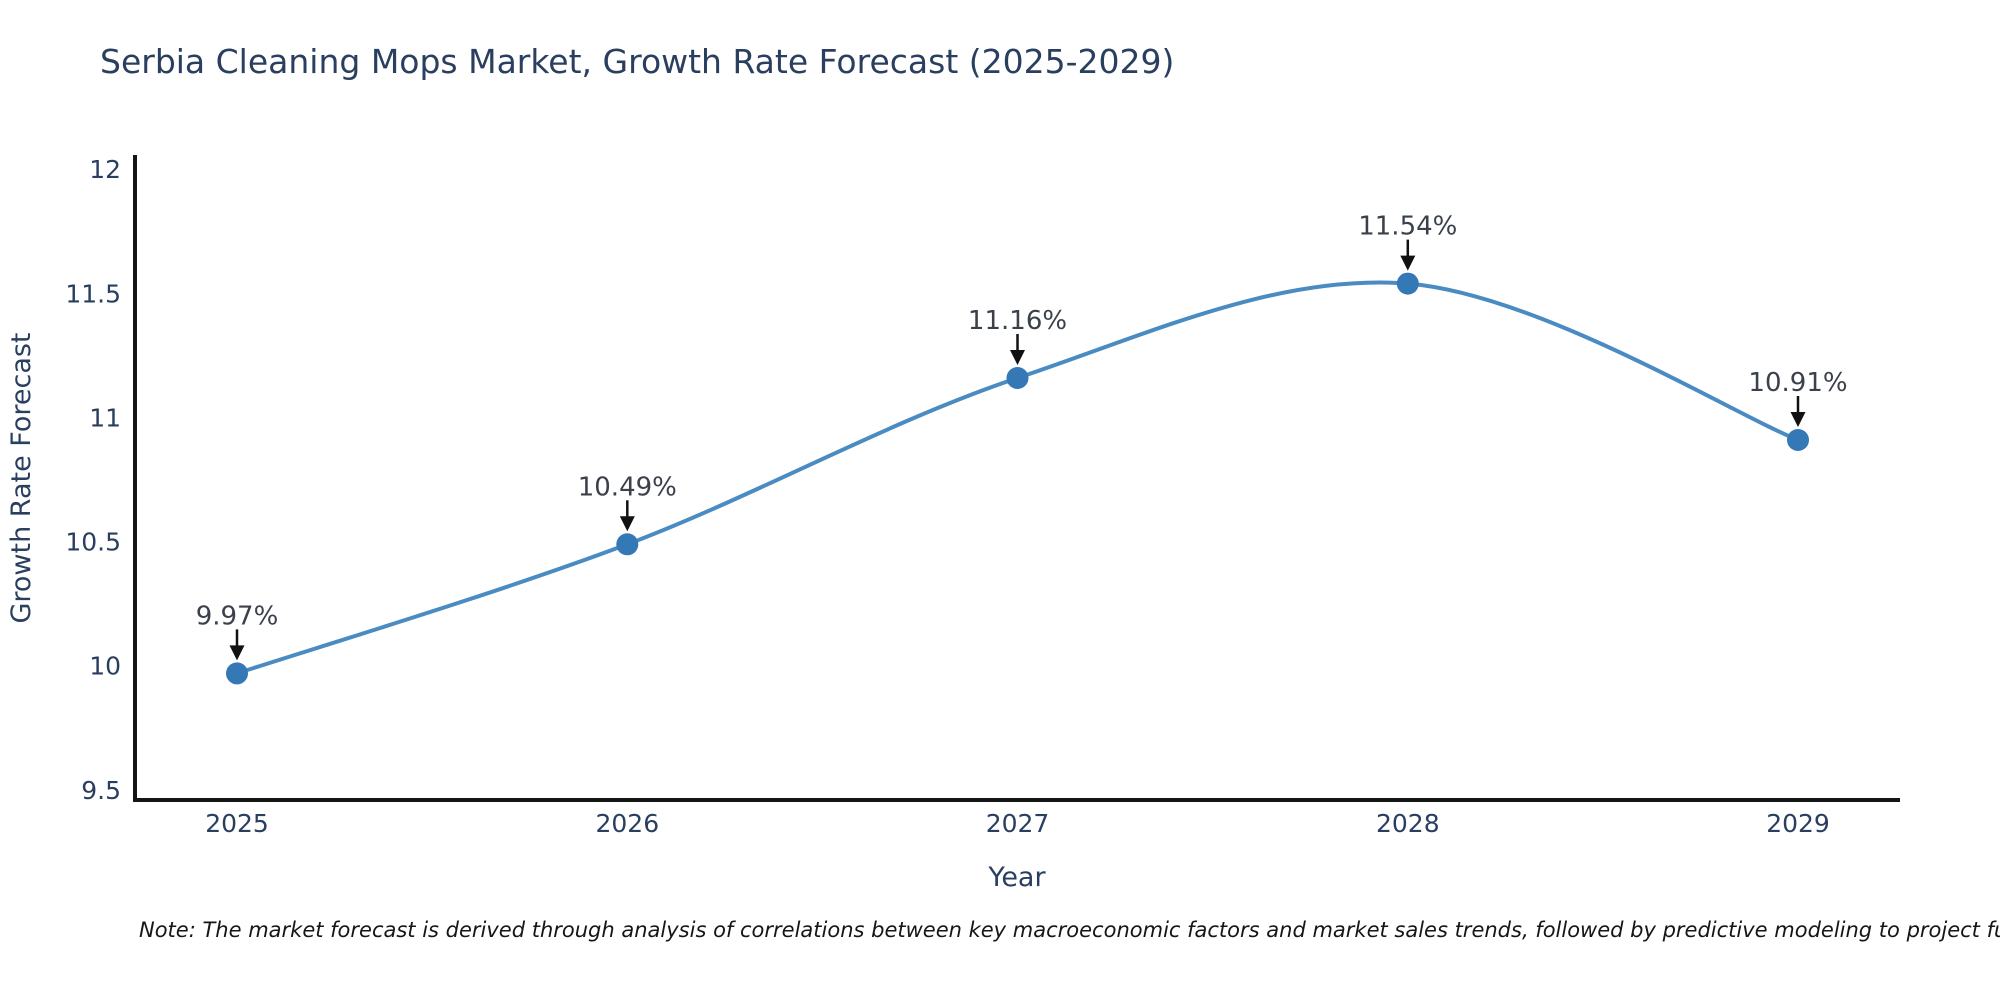  What do you see at coordinates (21, 477) in the screenshot?
I see `y-axis-title: Growth Rate Forecast` at bounding box center [21, 477].